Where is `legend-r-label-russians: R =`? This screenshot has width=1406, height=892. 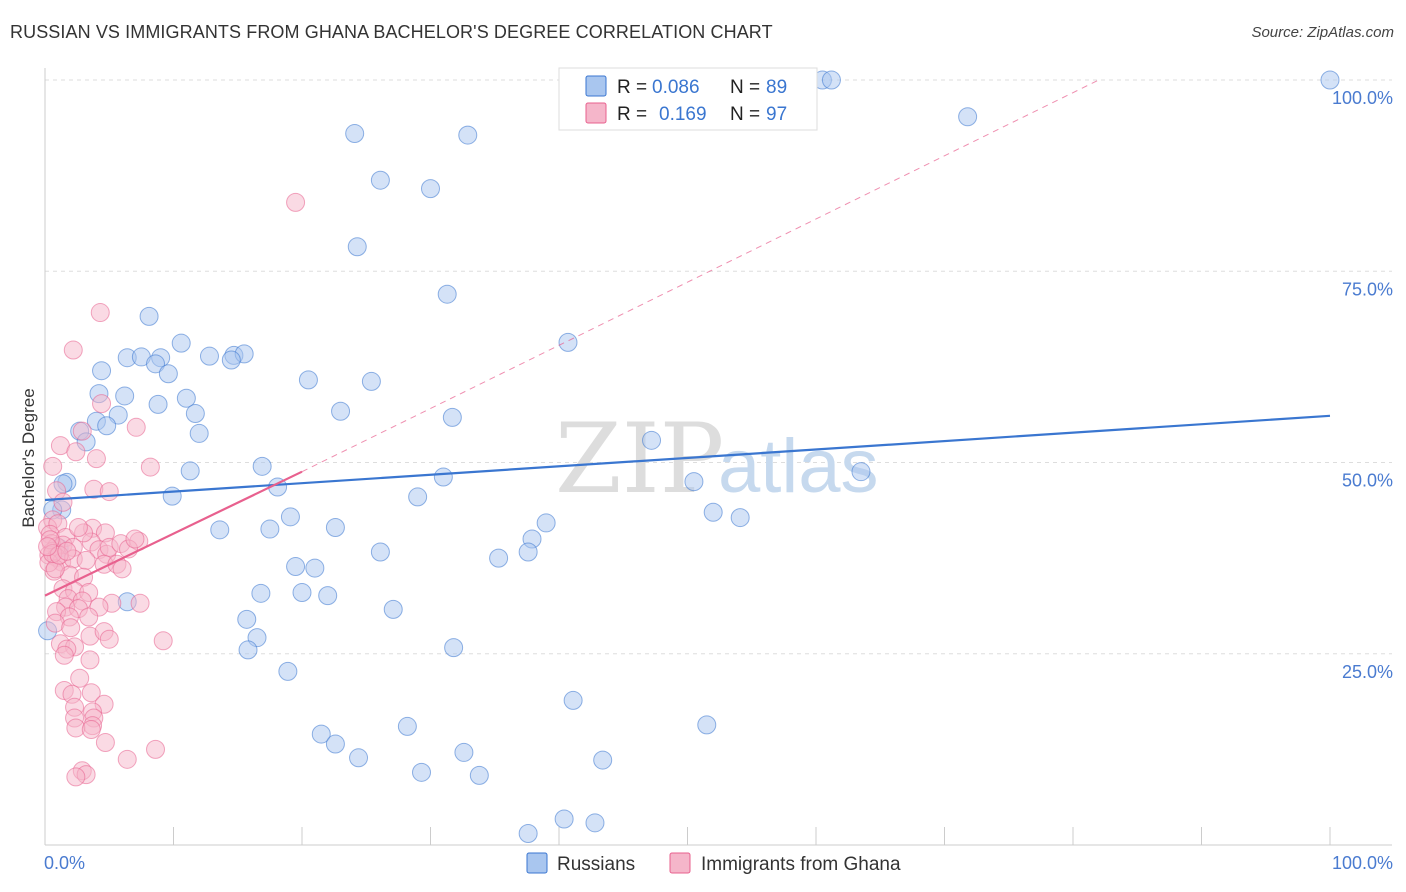
legend-r-label-russians: R = is located at coordinates (632, 87).